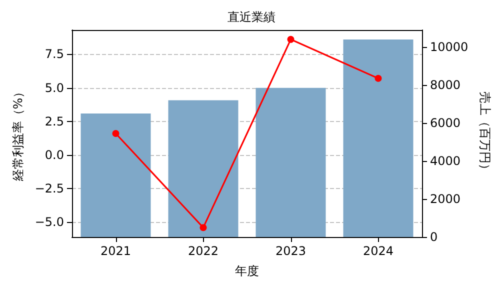 Image resolution: width=503 pixels, height=290 pixels. What do you see at coordinates (445, 199) in the screenshot?
I see `y2-tick-label: 2000` at bounding box center [445, 199].